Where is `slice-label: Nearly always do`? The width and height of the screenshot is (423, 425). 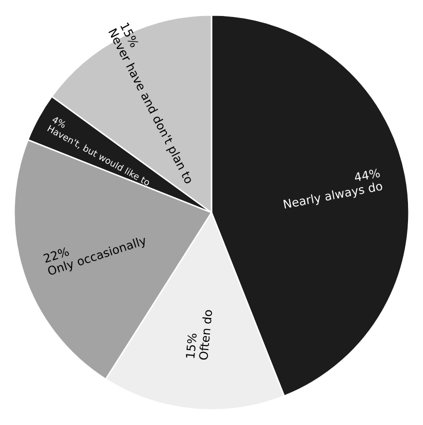 slice-label: Nearly always do is located at coordinates (333, 196).